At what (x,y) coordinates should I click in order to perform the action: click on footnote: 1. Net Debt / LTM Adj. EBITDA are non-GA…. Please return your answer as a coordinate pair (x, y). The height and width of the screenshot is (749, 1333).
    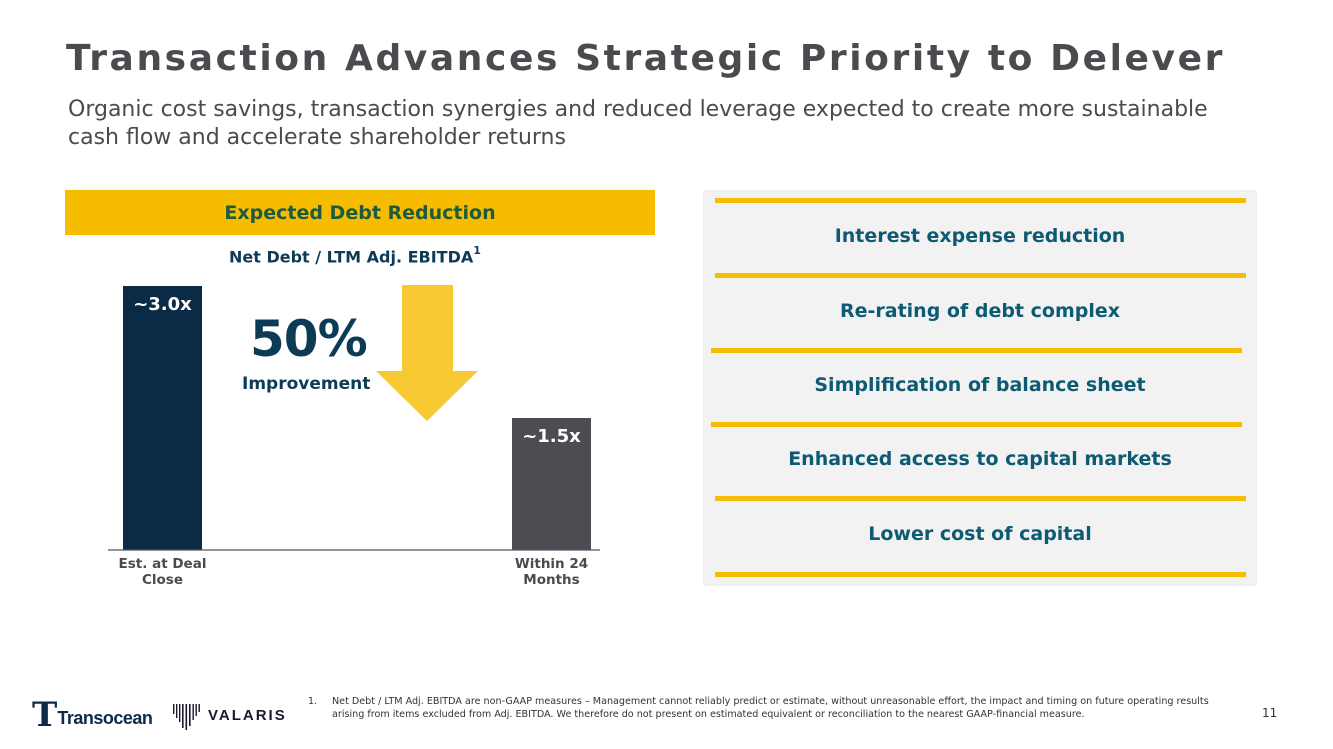
    Looking at the image, I should click on (768, 708).